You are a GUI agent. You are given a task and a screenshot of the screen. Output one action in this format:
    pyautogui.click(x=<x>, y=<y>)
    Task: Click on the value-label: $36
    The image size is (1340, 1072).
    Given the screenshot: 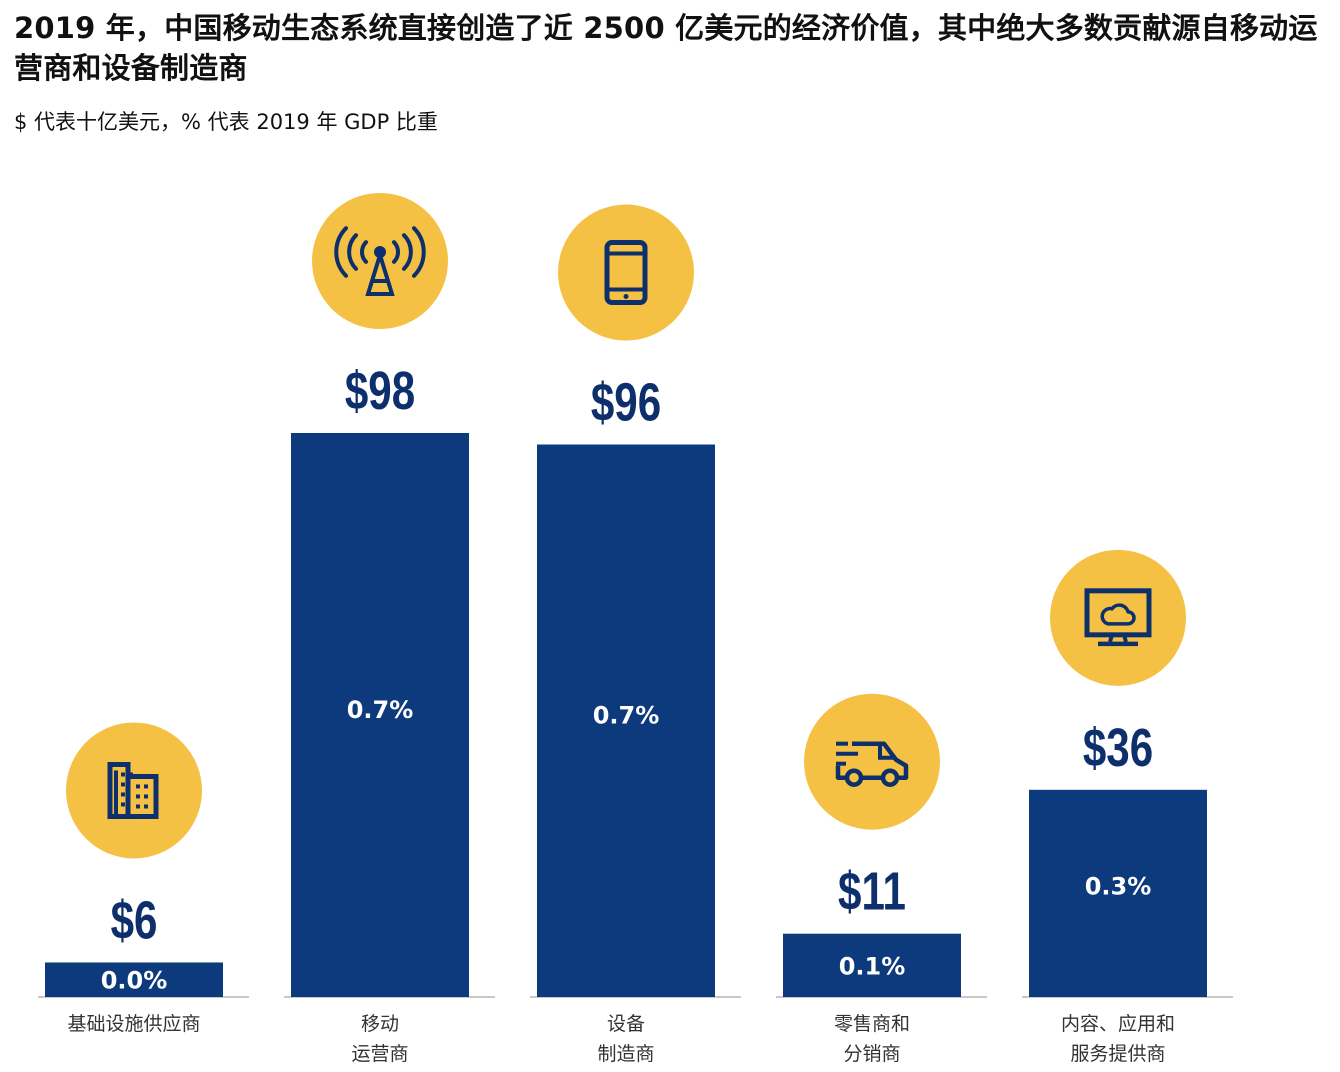 What is the action you would take?
    pyautogui.click(x=1118, y=748)
    